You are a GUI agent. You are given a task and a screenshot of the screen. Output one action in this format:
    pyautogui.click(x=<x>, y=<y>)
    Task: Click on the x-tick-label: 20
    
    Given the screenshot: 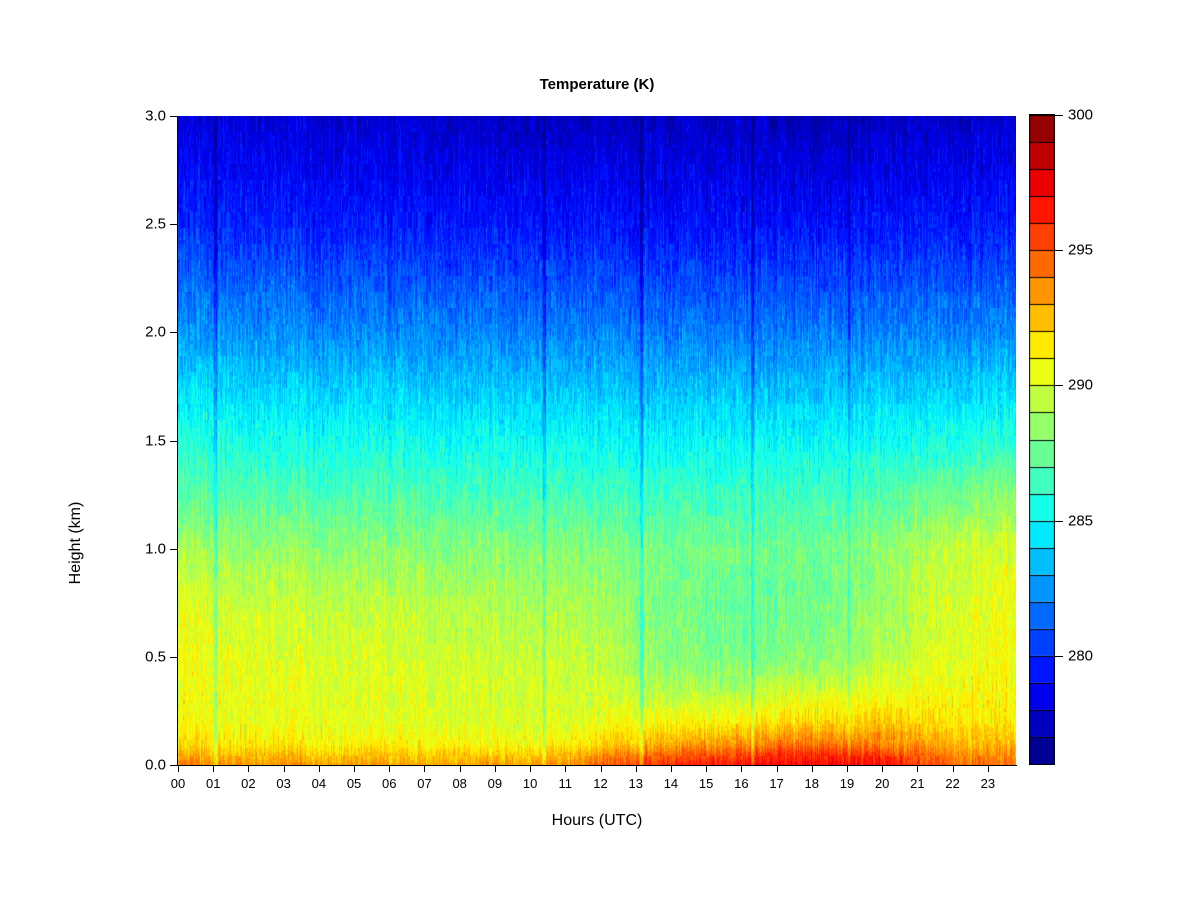 What is the action you would take?
    pyautogui.click(x=882, y=783)
    